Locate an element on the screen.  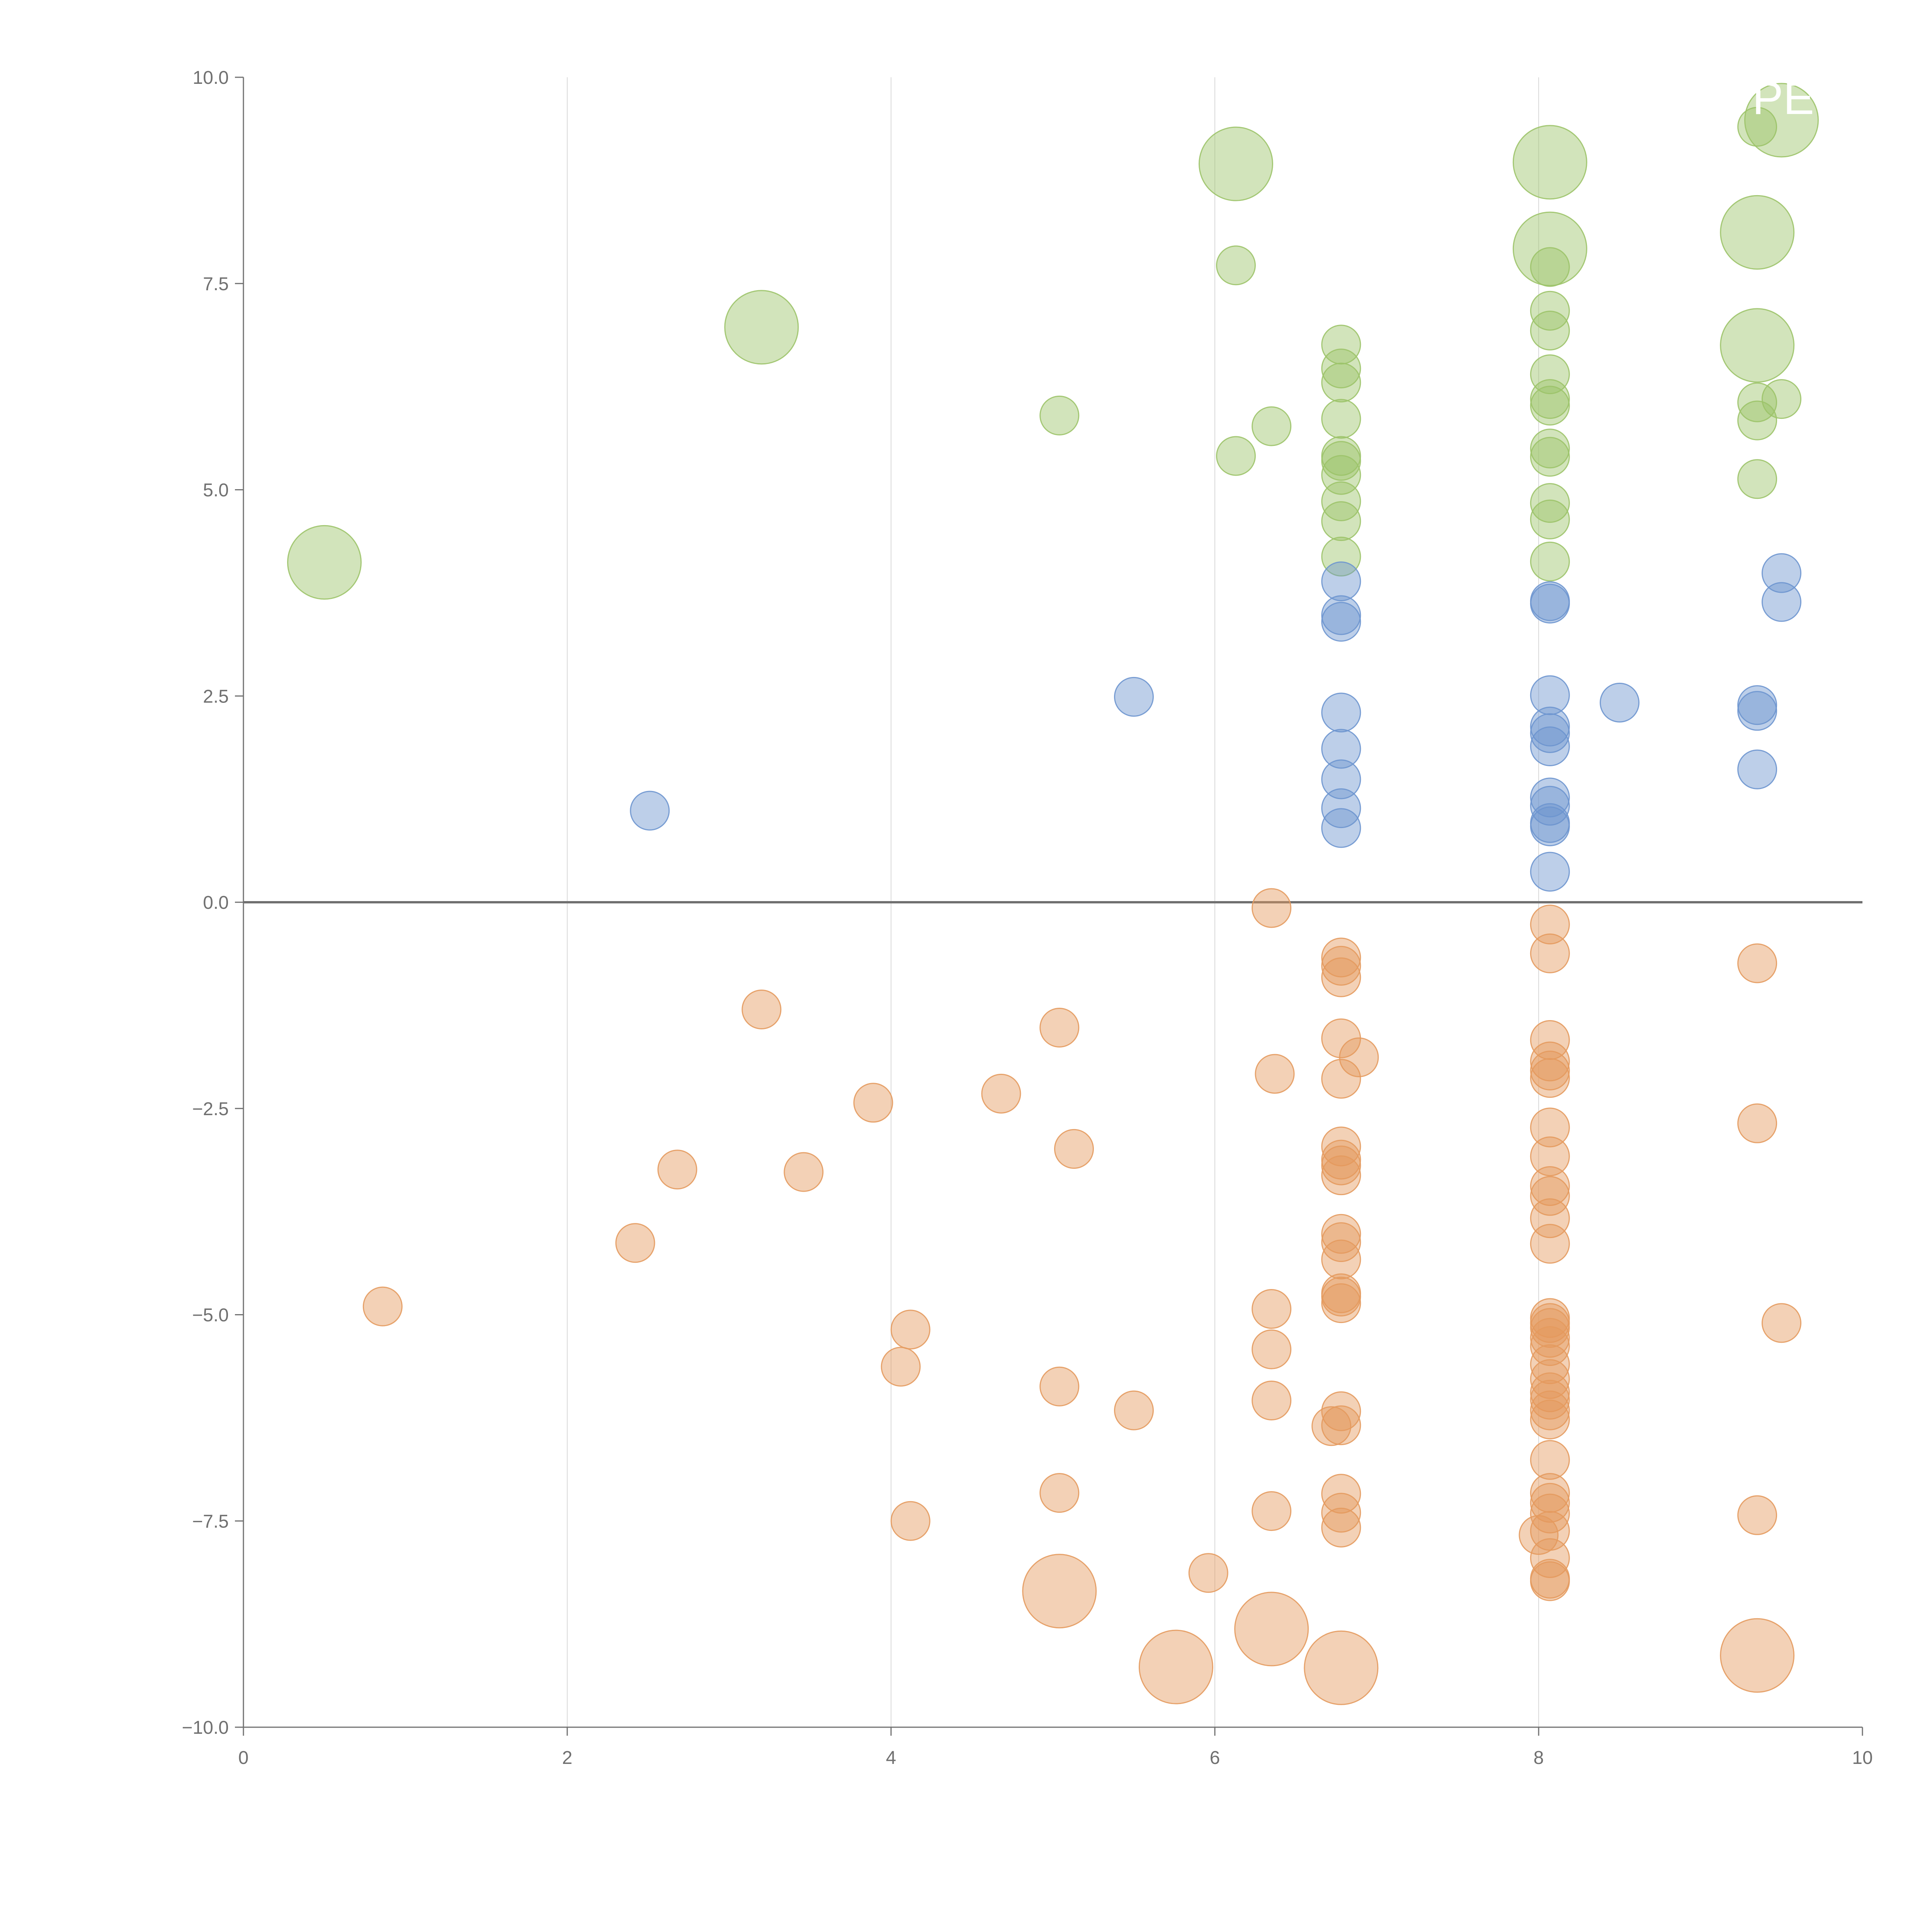
x-ticks: 0 2 4 6 8 10 is located at coordinates (1056, 1747).